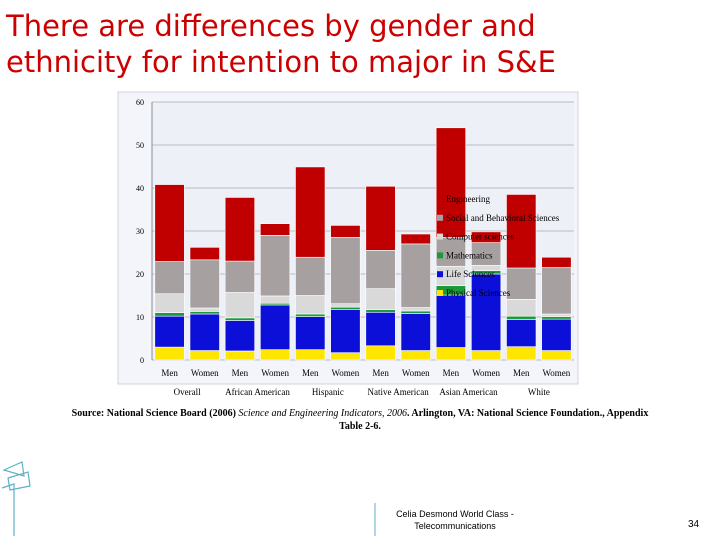  I want to click on legend-label: Life Sciences, so click(470, 274).